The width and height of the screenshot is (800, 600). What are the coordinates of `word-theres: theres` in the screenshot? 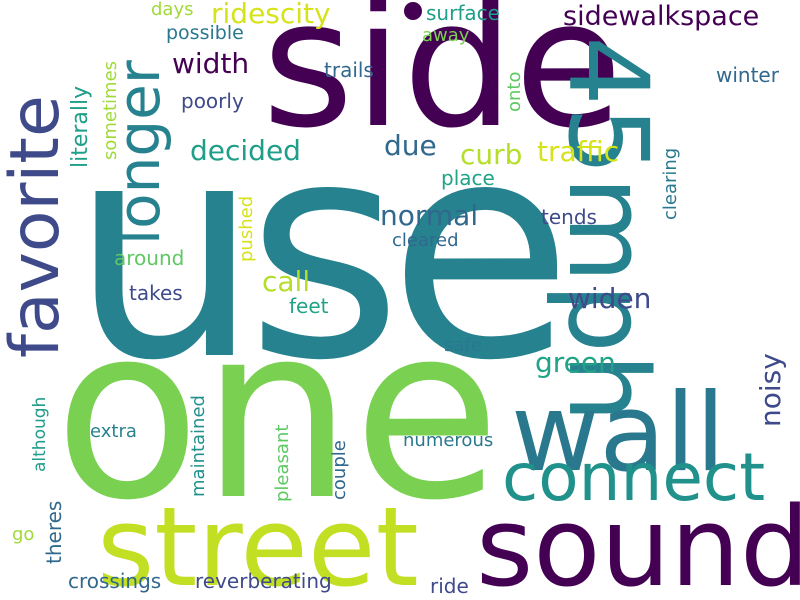 It's located at (54, 532).